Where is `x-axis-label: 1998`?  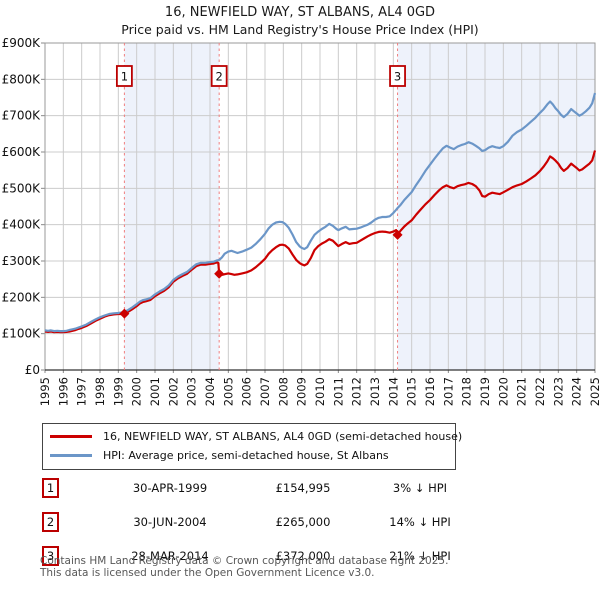
x-axis-label: 1998 is located at coordinates (100, 391).